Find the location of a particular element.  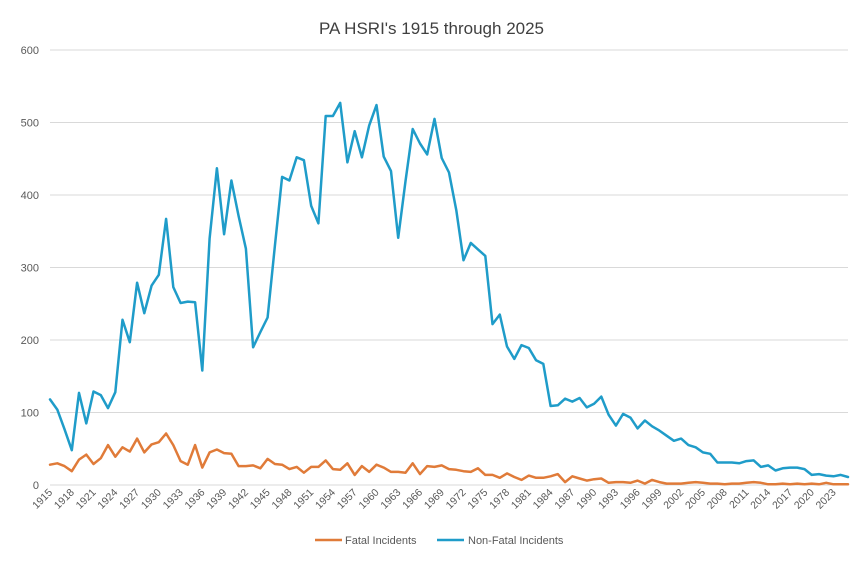

y-tick-label: 100 is located at coordinates (30, 414).